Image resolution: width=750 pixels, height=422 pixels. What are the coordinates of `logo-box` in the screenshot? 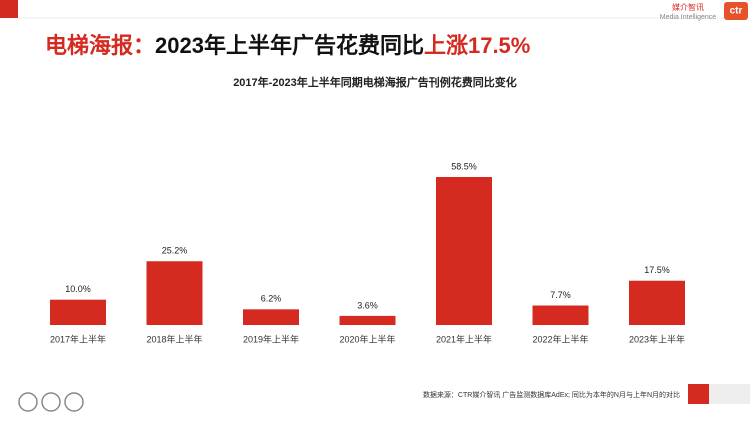 It's located at (736, 11).